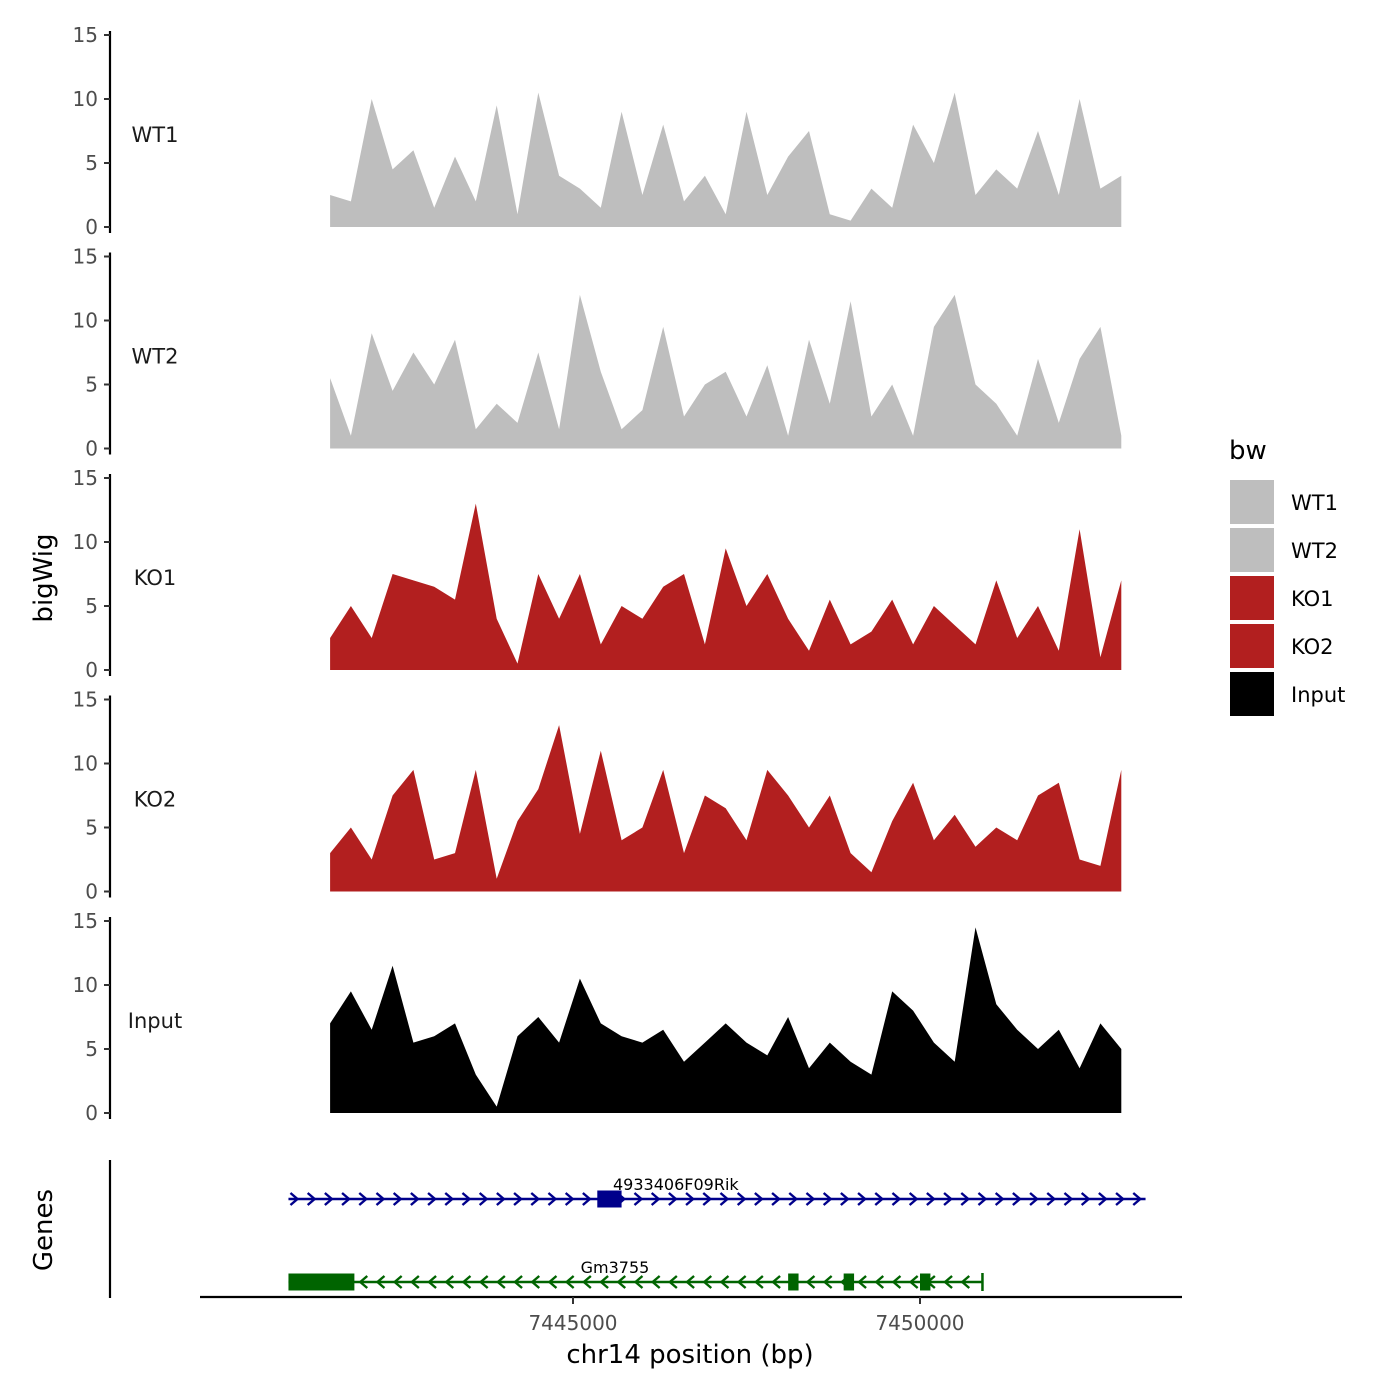 The width and height of the screenshot is (1400, 1400). What do you see at coordinates (1282, 646) in the screenshot?
I see `legend-item-ko2: KO2` at bounding box center [1282, 646].